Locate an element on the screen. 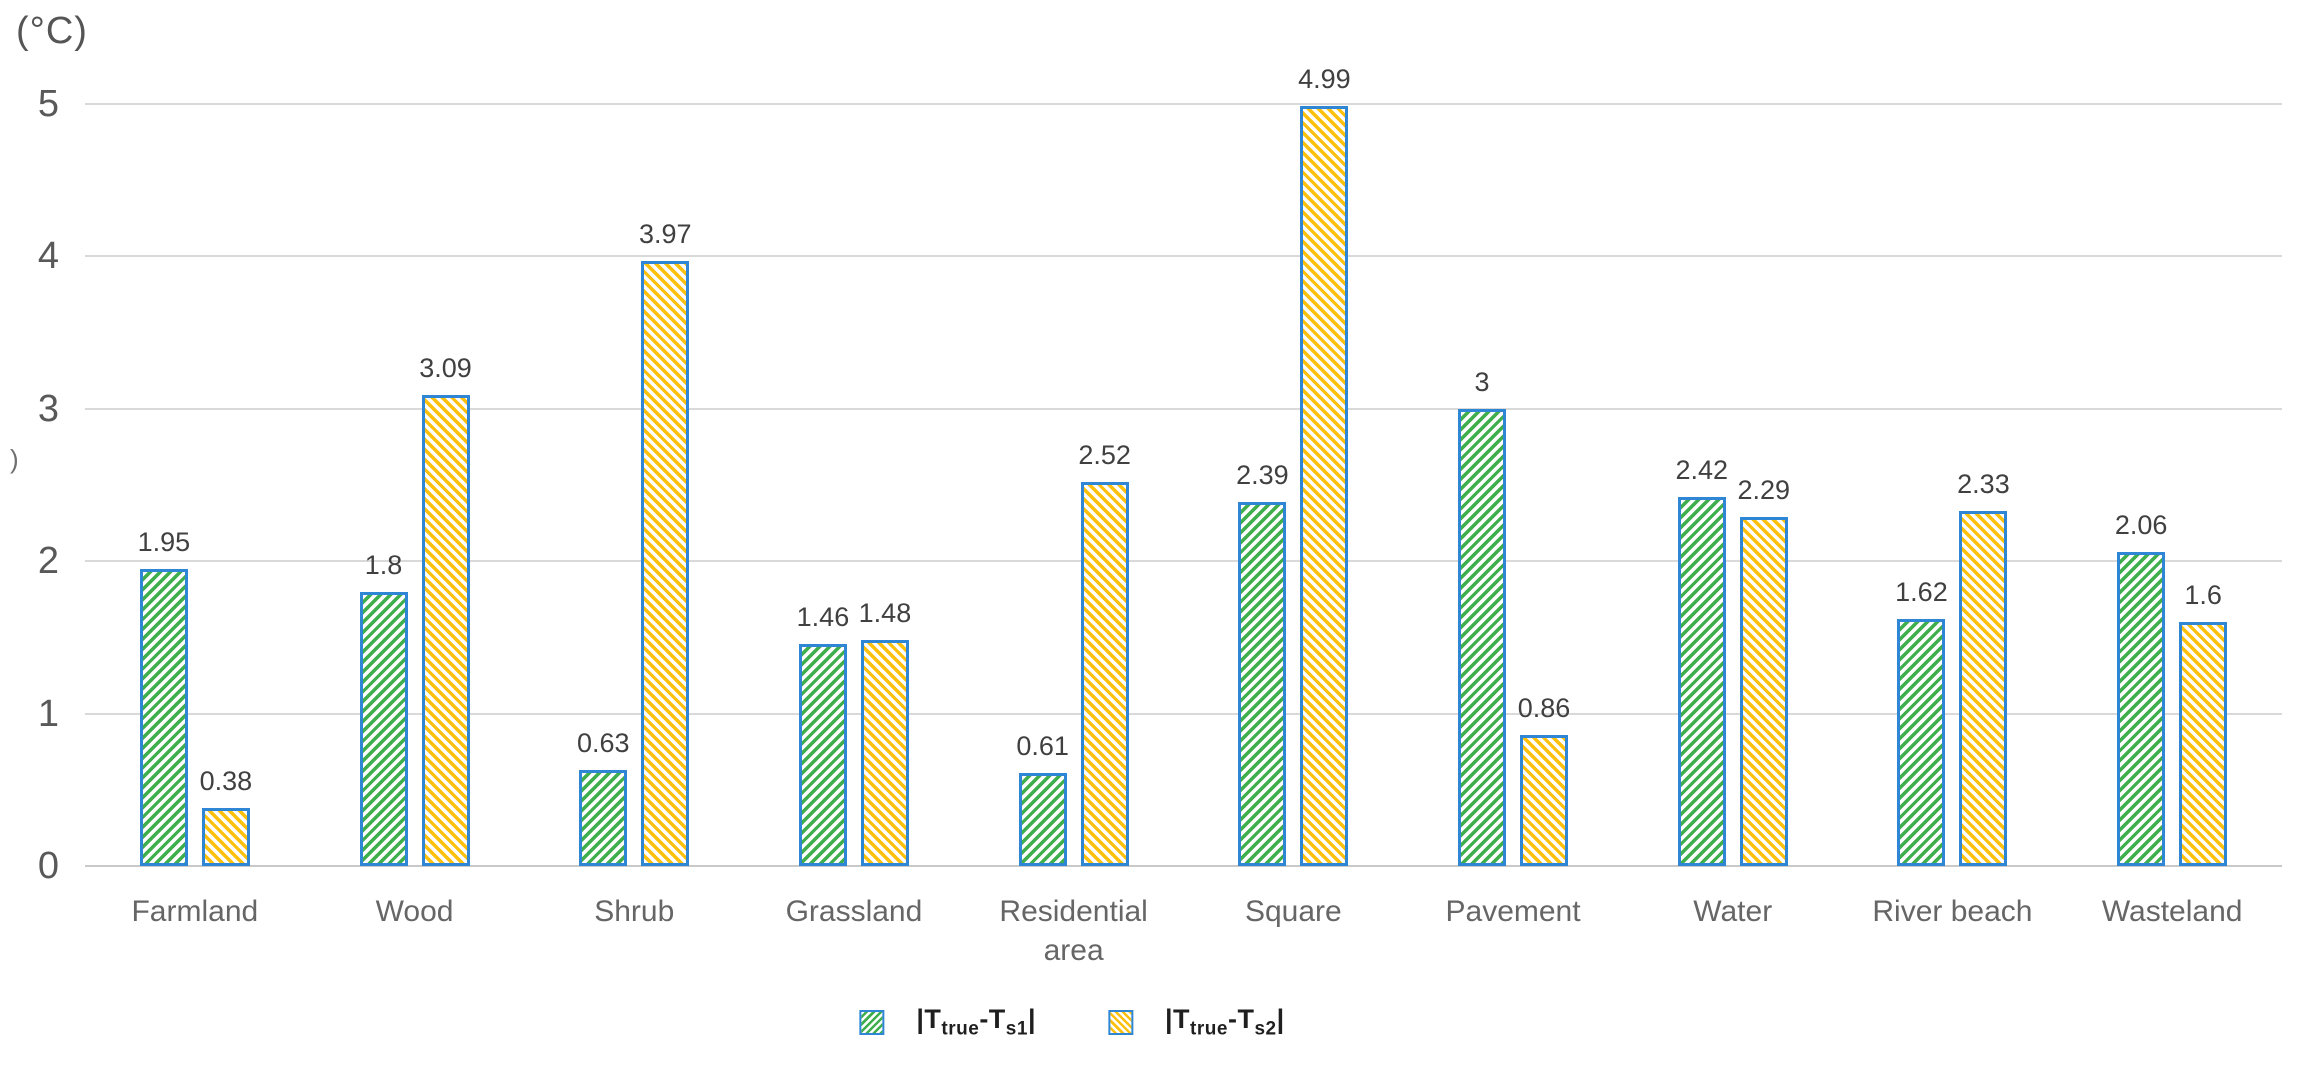  bar-slot-shrub-s1: 0.63 is located at coordinates (603, 485).